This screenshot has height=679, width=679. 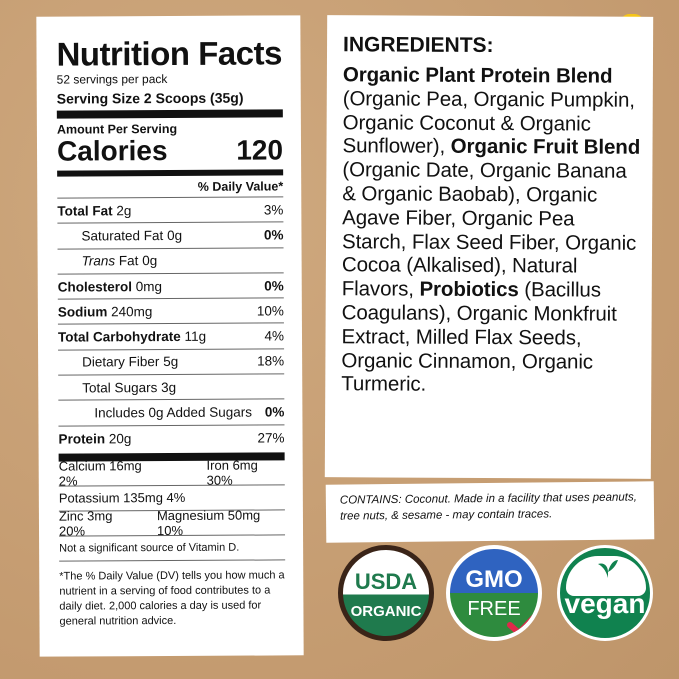 I want to click on ingredient-group: Organic Fruit Blend, so click(x=545, y=147).